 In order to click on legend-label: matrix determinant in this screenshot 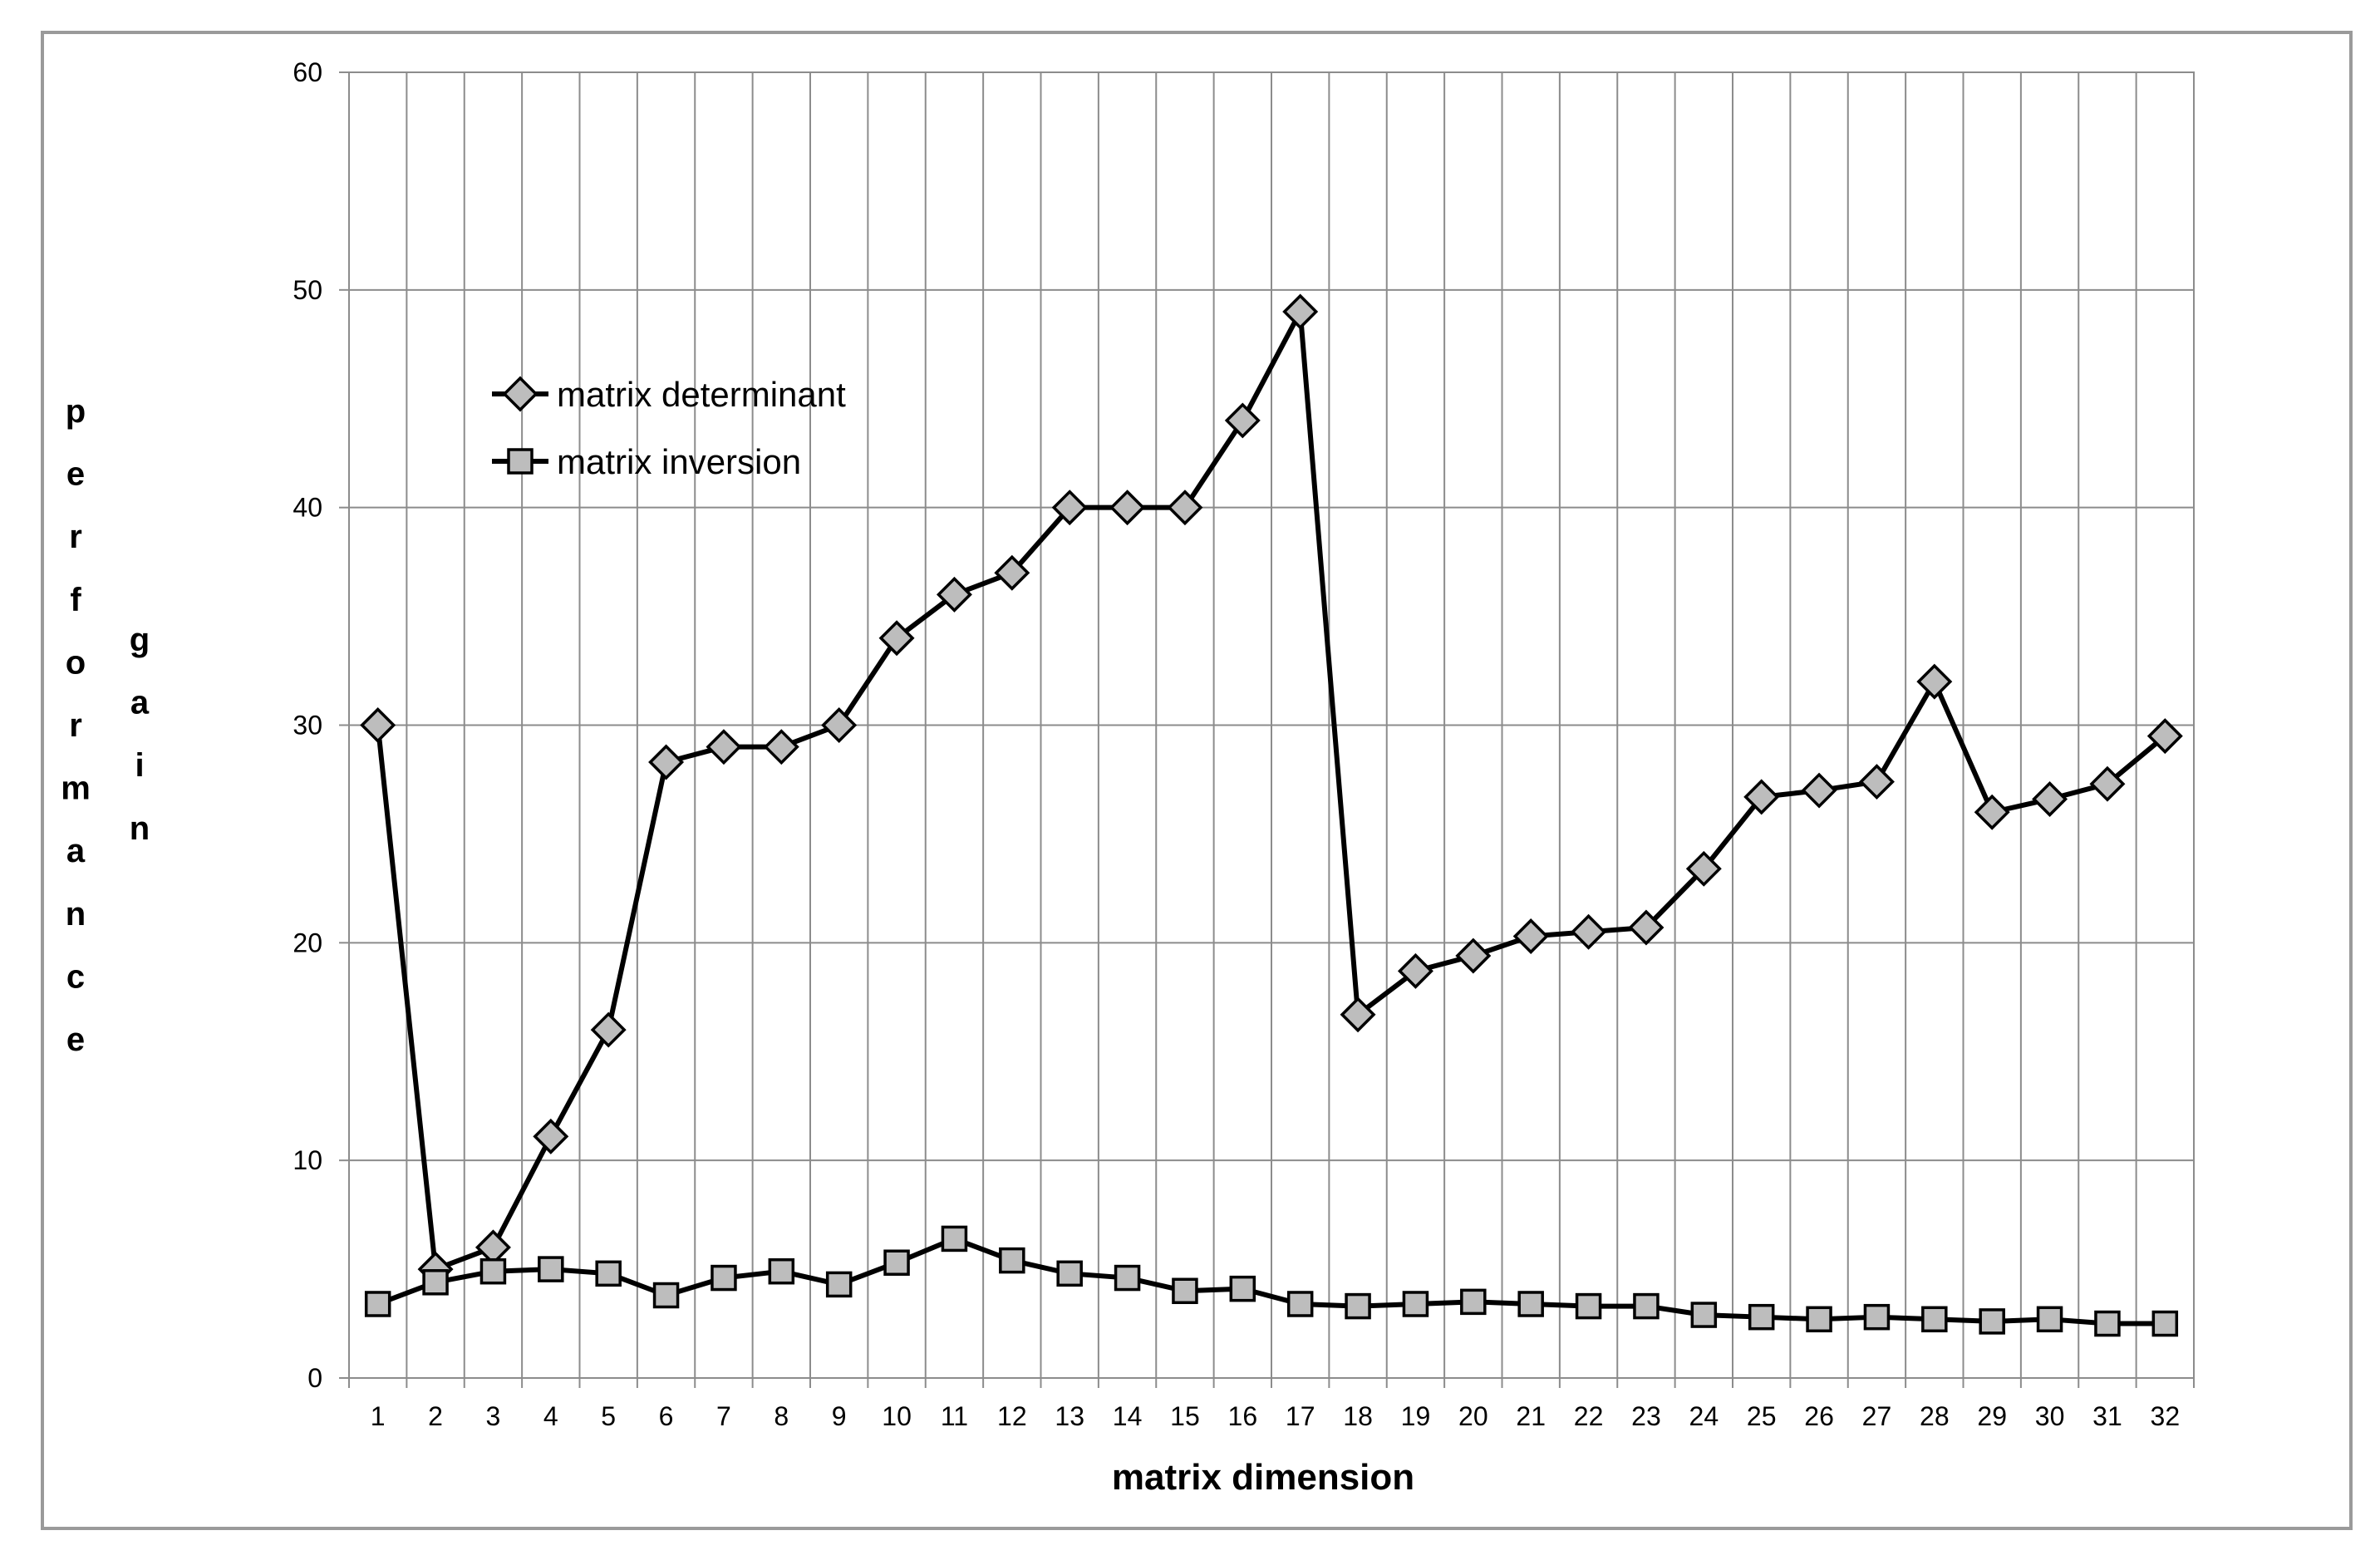, I will do `click(701, 394)`.